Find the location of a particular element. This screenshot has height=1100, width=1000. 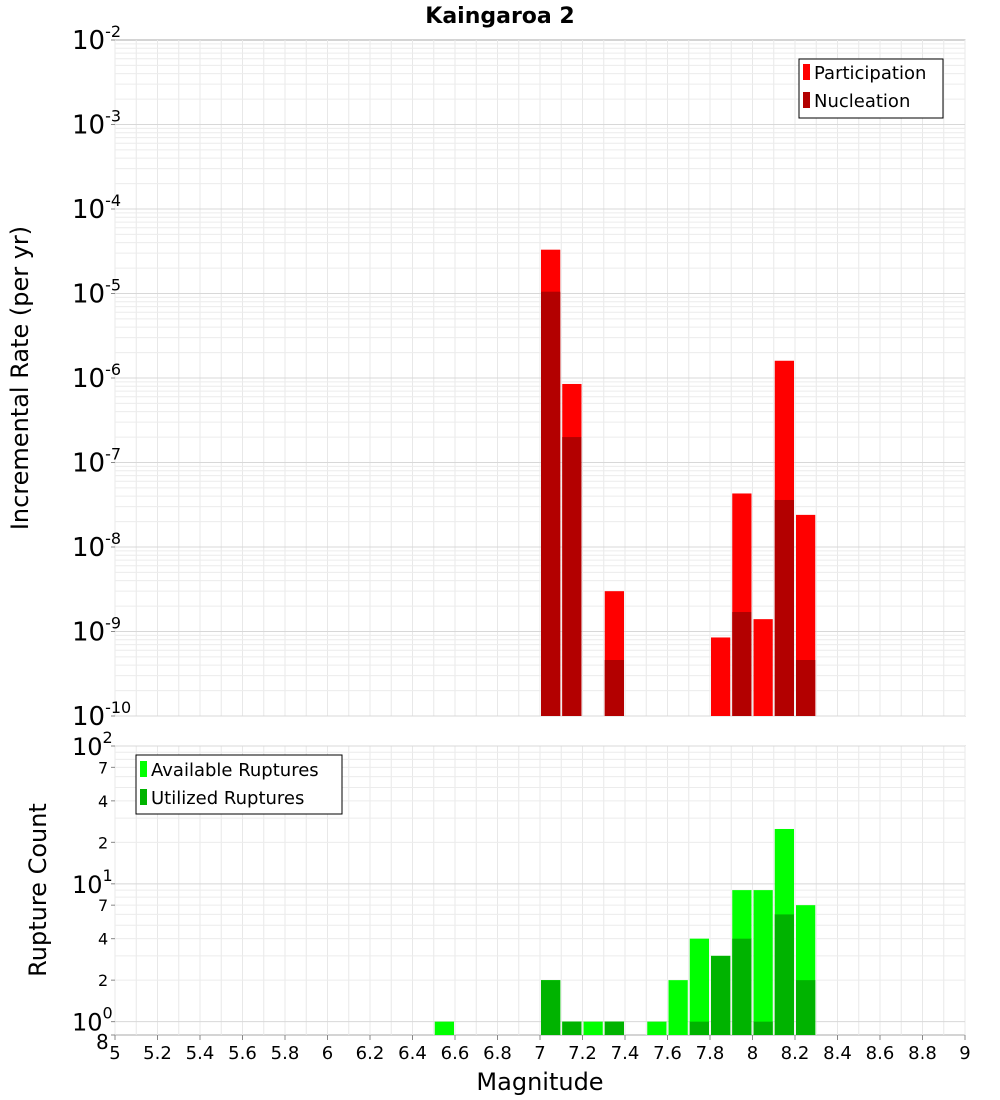

rate-y-tick-label: 10⁻³ is located at coordinates (96, 124).